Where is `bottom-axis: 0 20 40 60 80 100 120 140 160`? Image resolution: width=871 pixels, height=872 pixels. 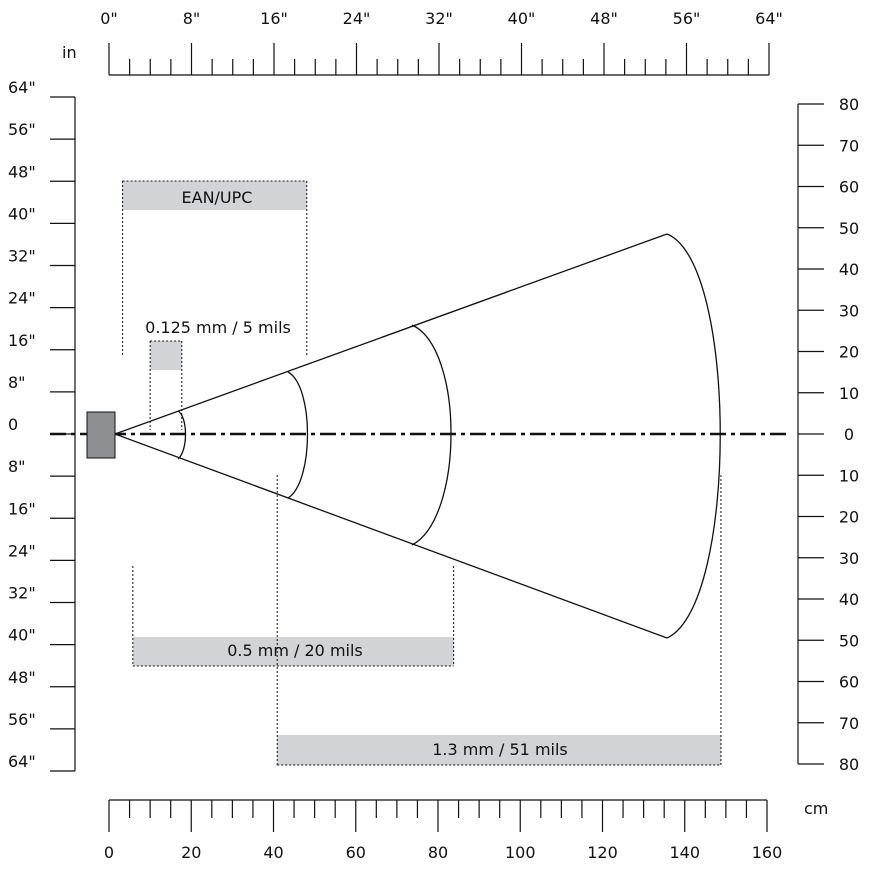 bottom-axis: 0 20 40 60 80 100 120 140 160 is located at coordinates (443, 830).